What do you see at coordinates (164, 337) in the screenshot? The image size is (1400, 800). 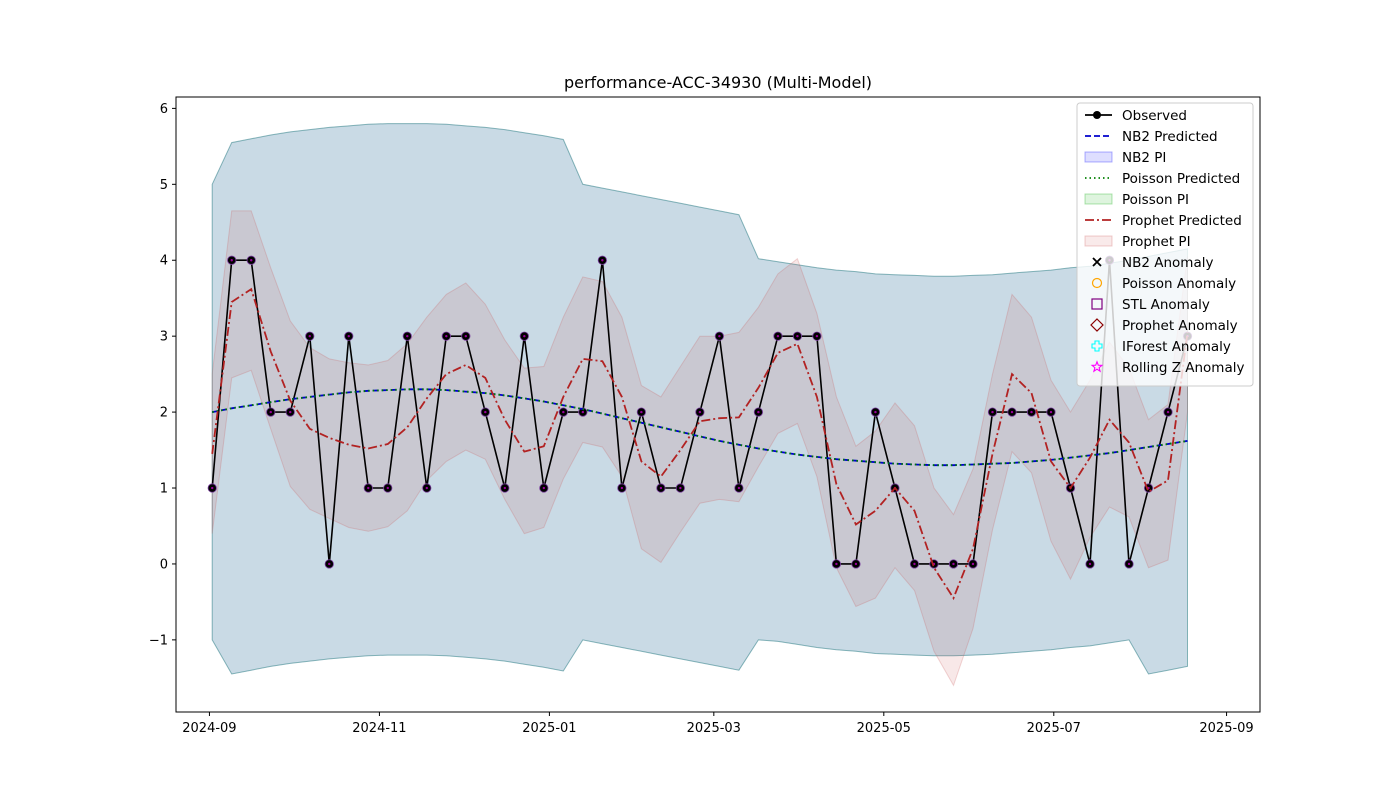 I see `y-tick-label: 3` at bounding box center [164, 337].